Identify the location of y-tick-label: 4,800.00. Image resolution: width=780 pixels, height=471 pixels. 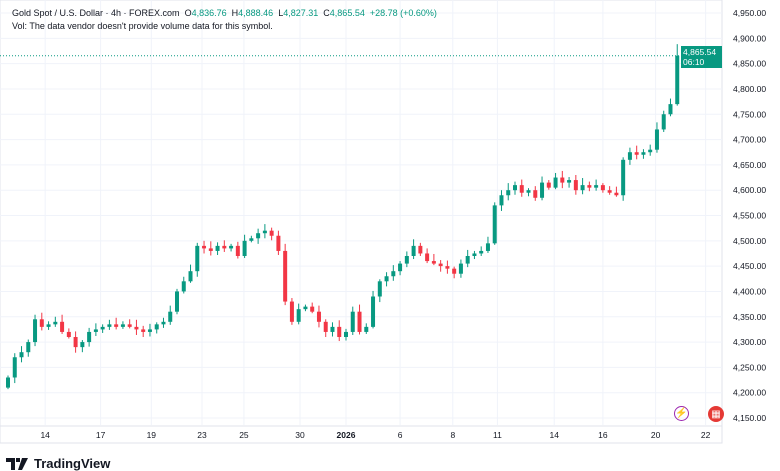
(749, 89).